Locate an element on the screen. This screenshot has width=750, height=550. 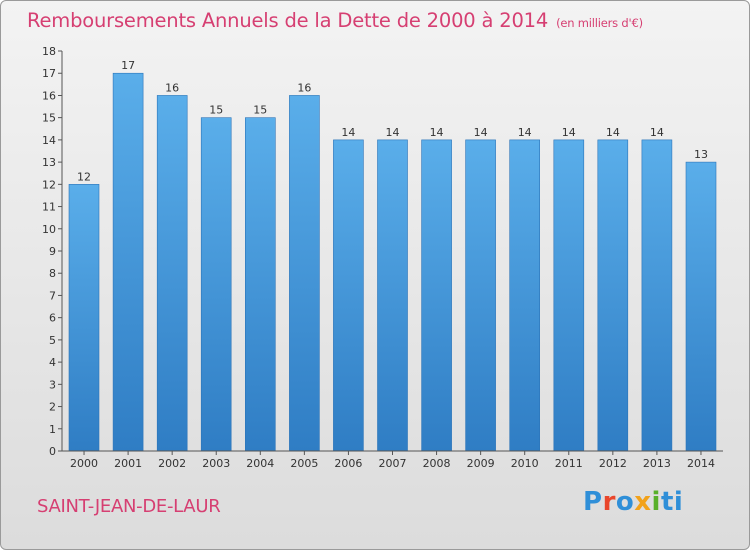
y-tick-label: 12 is located at coordinates (49, 184).